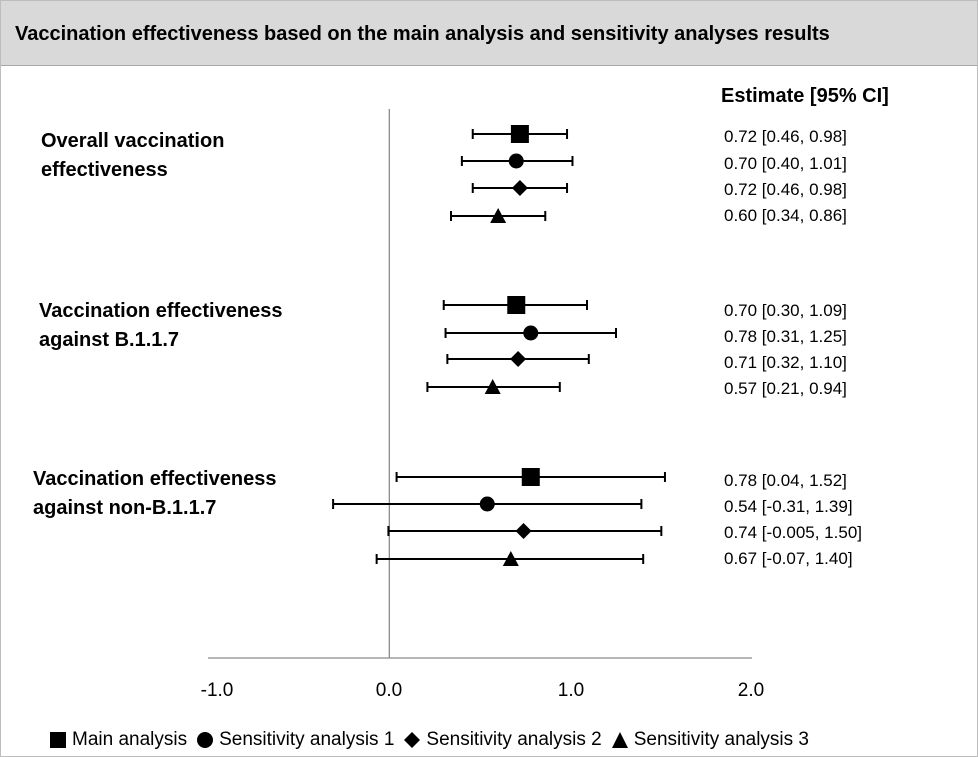 Image resolution: width=978 pixels, height=757 pixels. Describe the element at coordinates (571, 690) in the screenshot. I see `x-tick-label: 1.0` at that location.